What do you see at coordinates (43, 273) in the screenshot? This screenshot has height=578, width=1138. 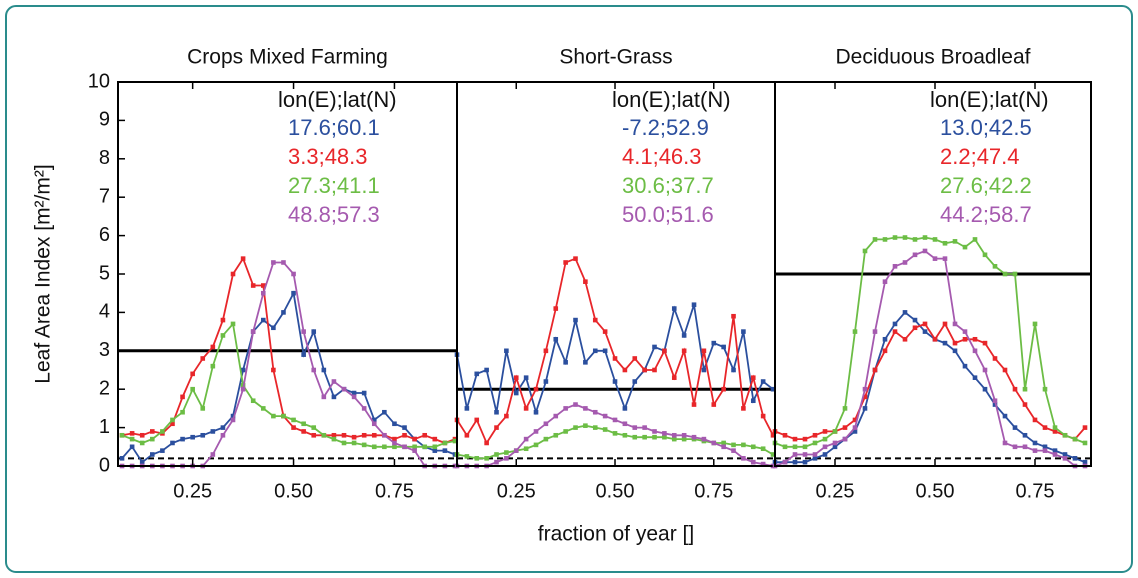 I see `y-axis-label: Leaf Area Index [m²/m²]` at bounding box center [43, 273].